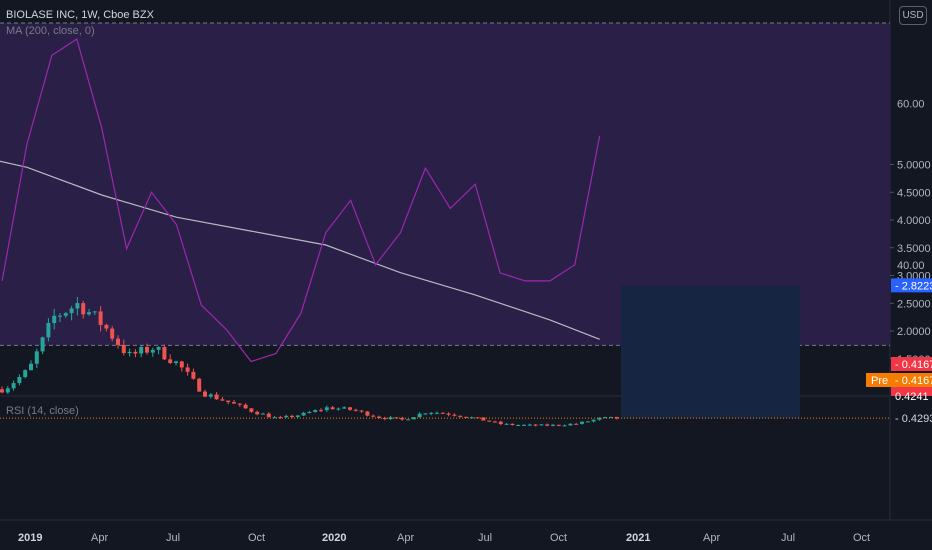  I want to click on stop-price-label-bg, so click(911, 364).